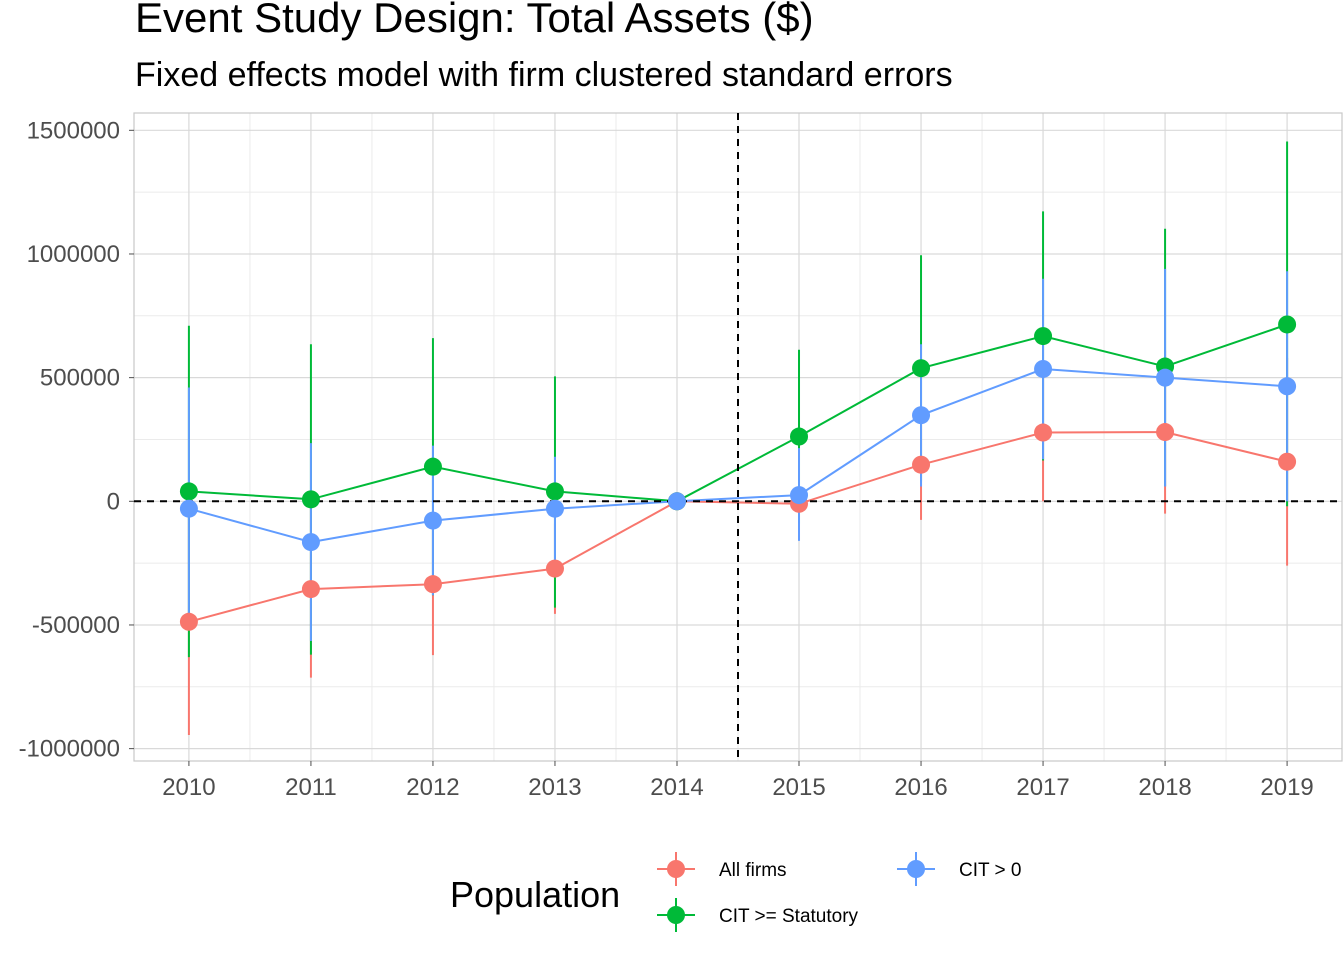  What do you see at coordinates (69, 749) in the screenshot?
I see `y-tick-label: -1000000` at bounding box center [69, 749].